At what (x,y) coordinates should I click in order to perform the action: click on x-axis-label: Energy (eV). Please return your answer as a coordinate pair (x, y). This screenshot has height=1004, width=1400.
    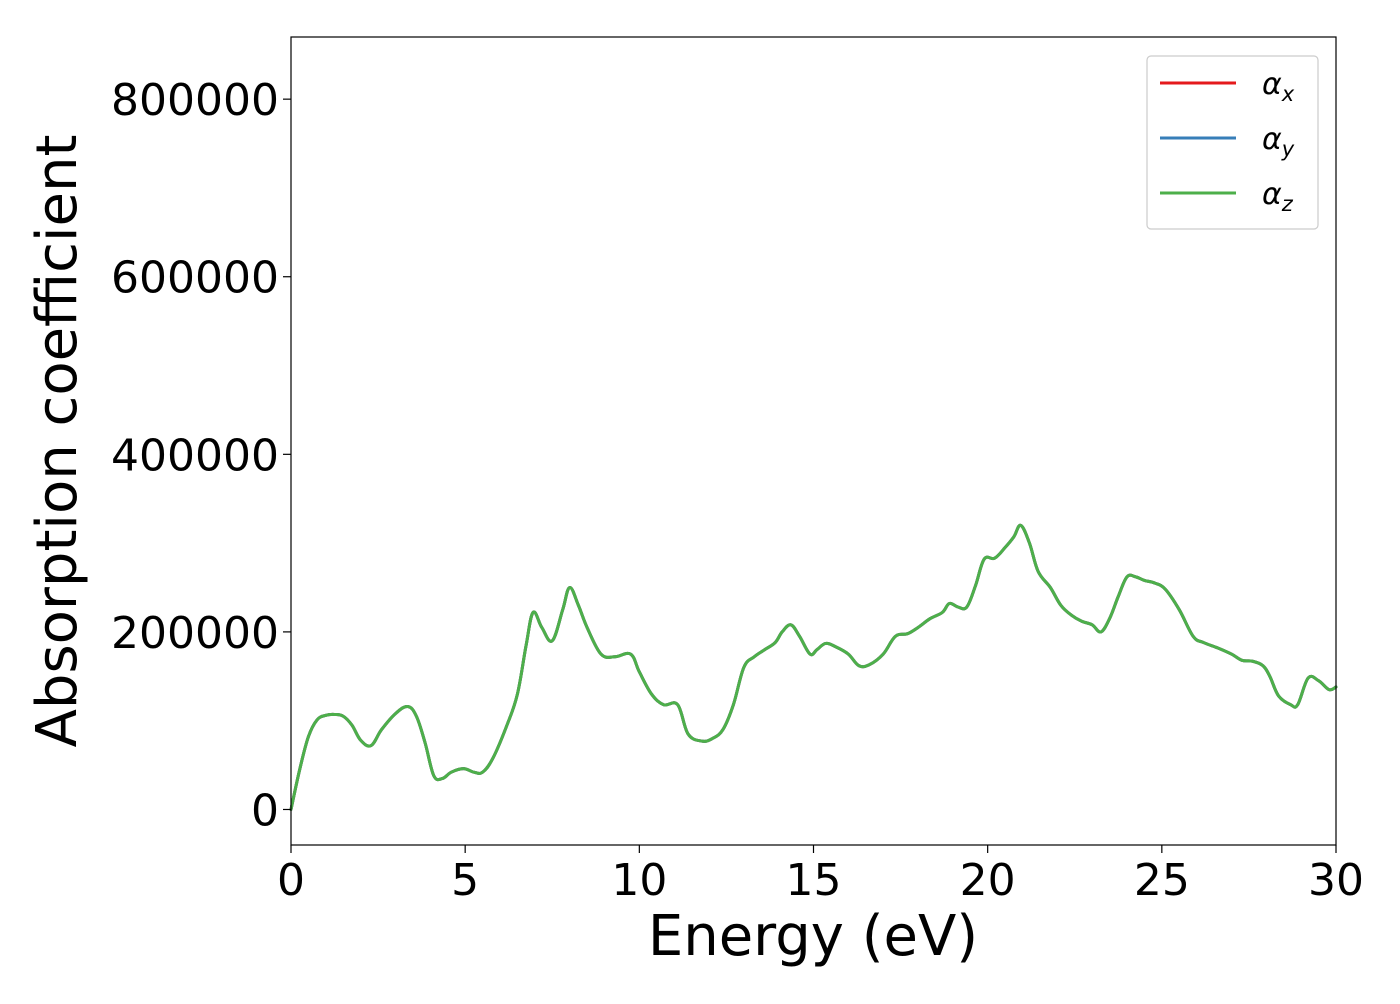
    Looking at the image, I should click on (813, 936).